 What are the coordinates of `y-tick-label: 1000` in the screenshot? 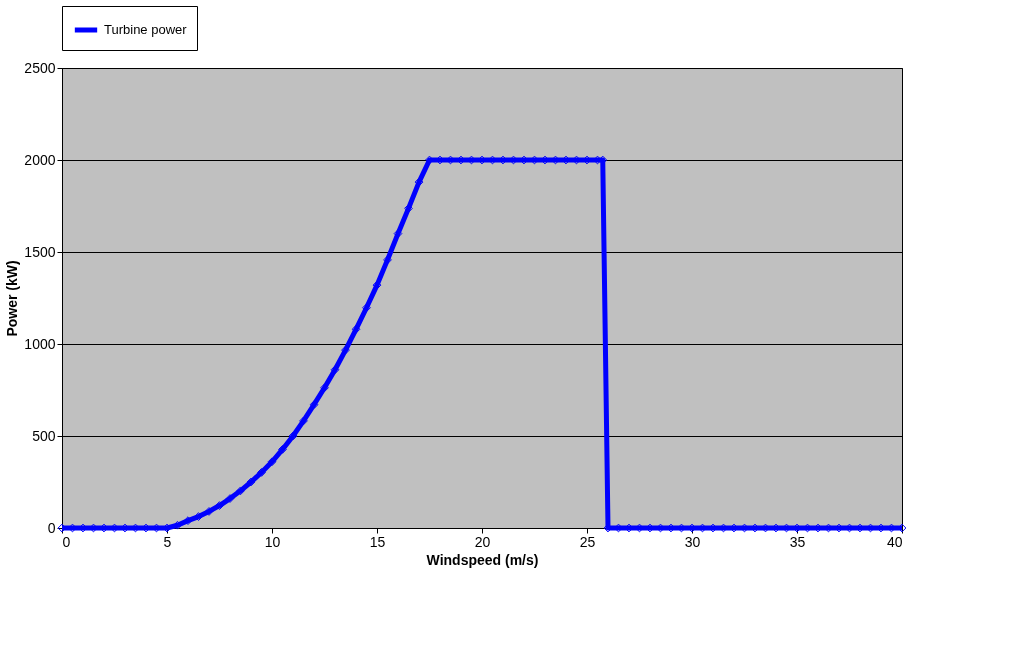 It's located at (40, 343).